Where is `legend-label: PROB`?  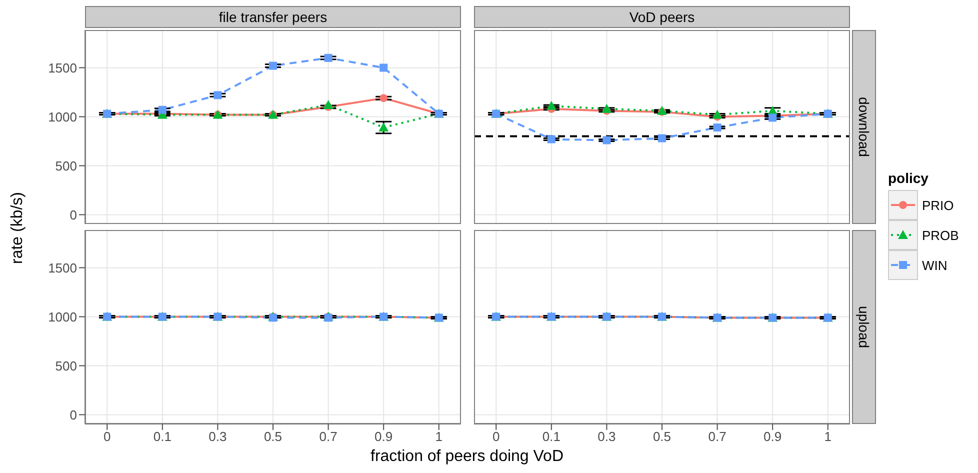
legend-label: PROB is located at coordinates (940, 235).